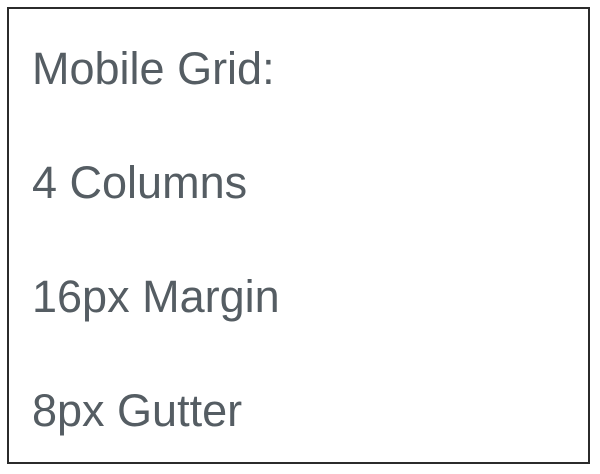 The image size is (600, 474). What do you see at coordinates (153, 68) in the screenshot?
I see `grid-title: Mobile Grid:` at bounding box center [153, 68].